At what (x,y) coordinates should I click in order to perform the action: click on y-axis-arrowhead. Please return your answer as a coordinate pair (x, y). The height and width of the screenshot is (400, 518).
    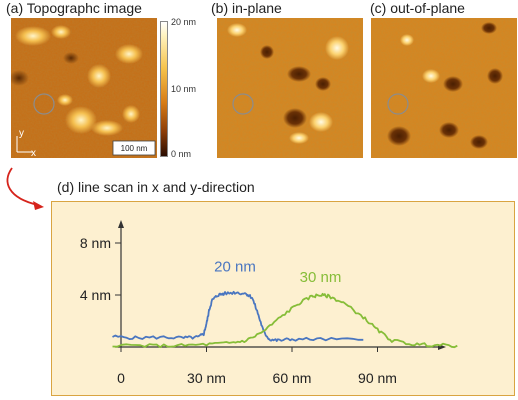
    Looking at the image, I should click on (121, 224).